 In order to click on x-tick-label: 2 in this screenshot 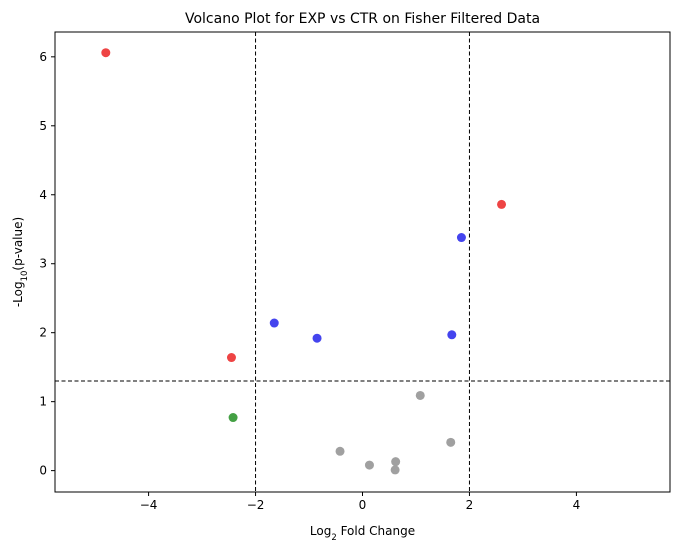, I will do `click(470, 505)`.